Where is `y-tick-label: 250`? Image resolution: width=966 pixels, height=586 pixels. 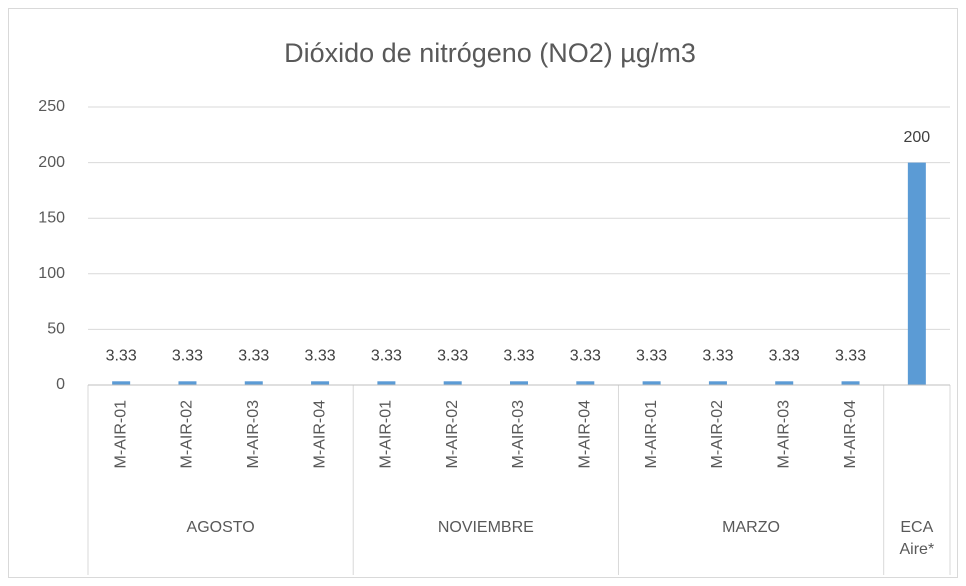 y-tick-label: 250 is located at coordinates (51, 106).